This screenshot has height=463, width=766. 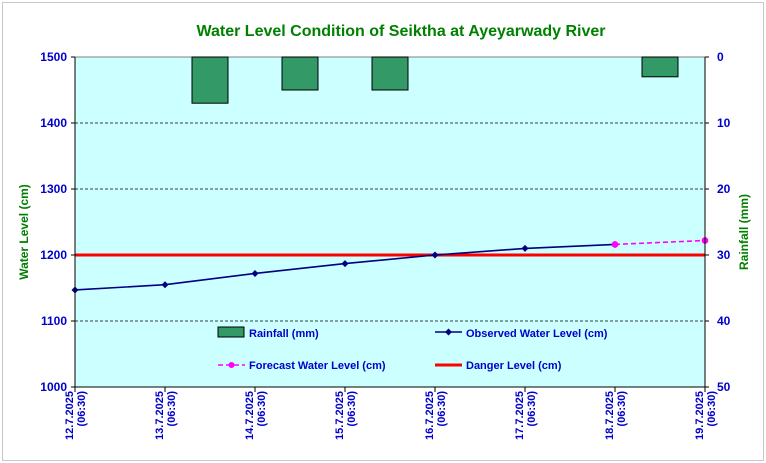 I want to click on y-tick-label-right: 0, so click(x=720, y=57).